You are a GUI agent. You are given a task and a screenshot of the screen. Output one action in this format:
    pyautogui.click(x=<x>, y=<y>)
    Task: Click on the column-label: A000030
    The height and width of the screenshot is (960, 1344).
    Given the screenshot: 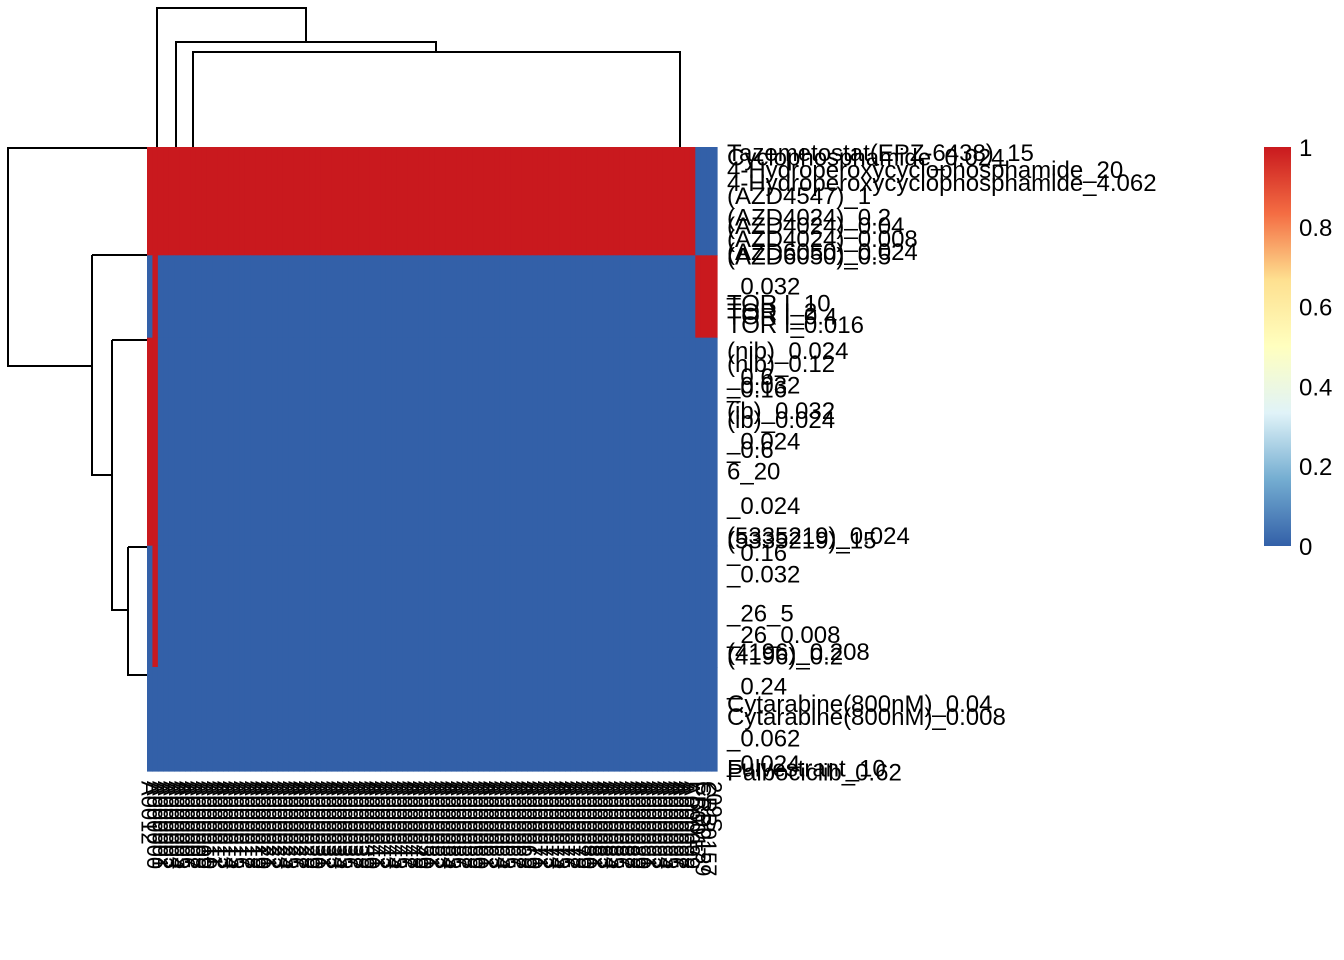 What is the action you would take?
    pyautogui.click(x=317, y=825)
    